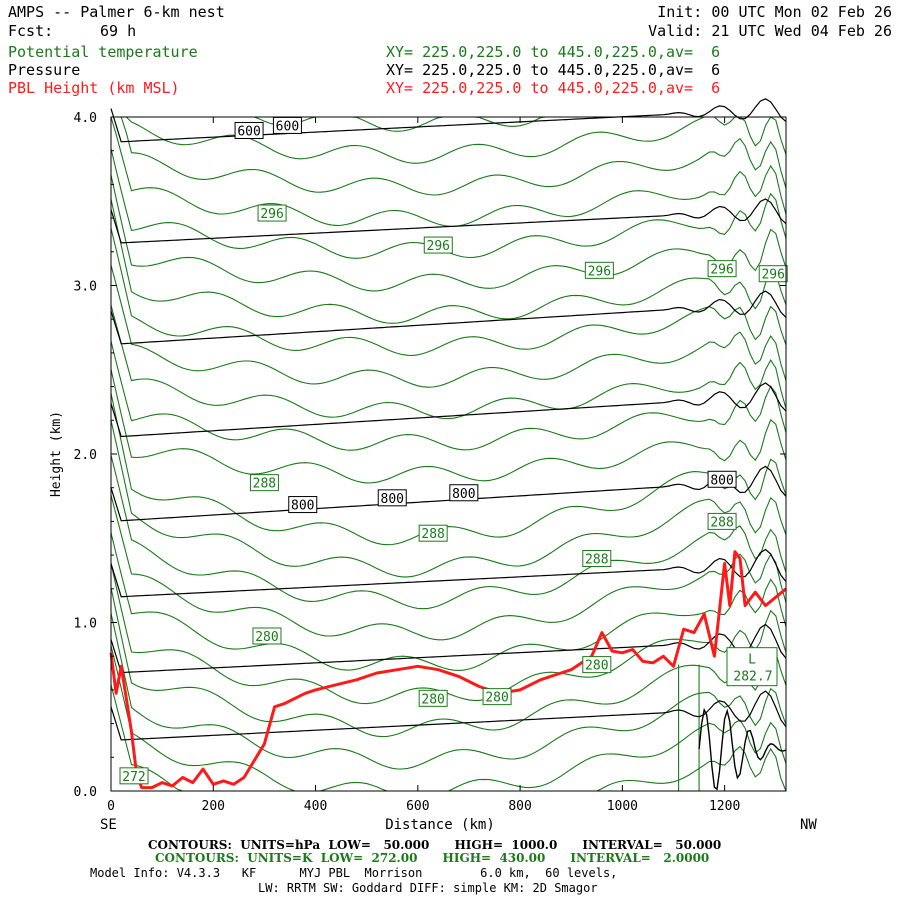 This screenshot has width=900, height=900. Describe the element at coordinates (118, 31) in the screenshot. I see `forecast-hour: 69 h` at that location.